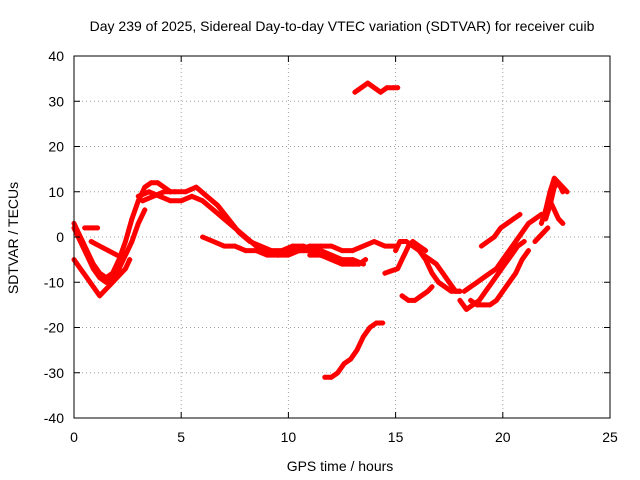  I want to click on y-tick-label: -20, so click(54, 328).